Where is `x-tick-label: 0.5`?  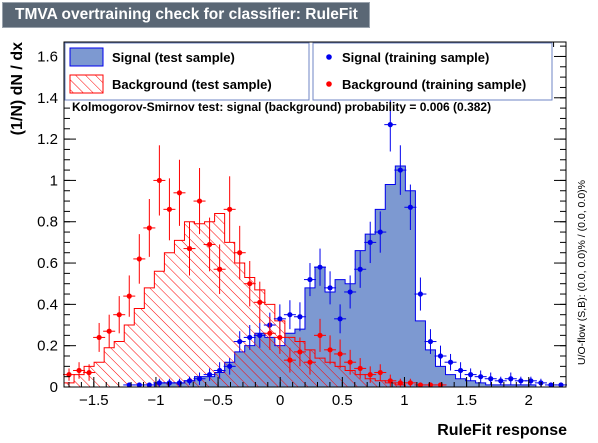
x-tick-label: 0.5 is located at coordinates (342, 400).